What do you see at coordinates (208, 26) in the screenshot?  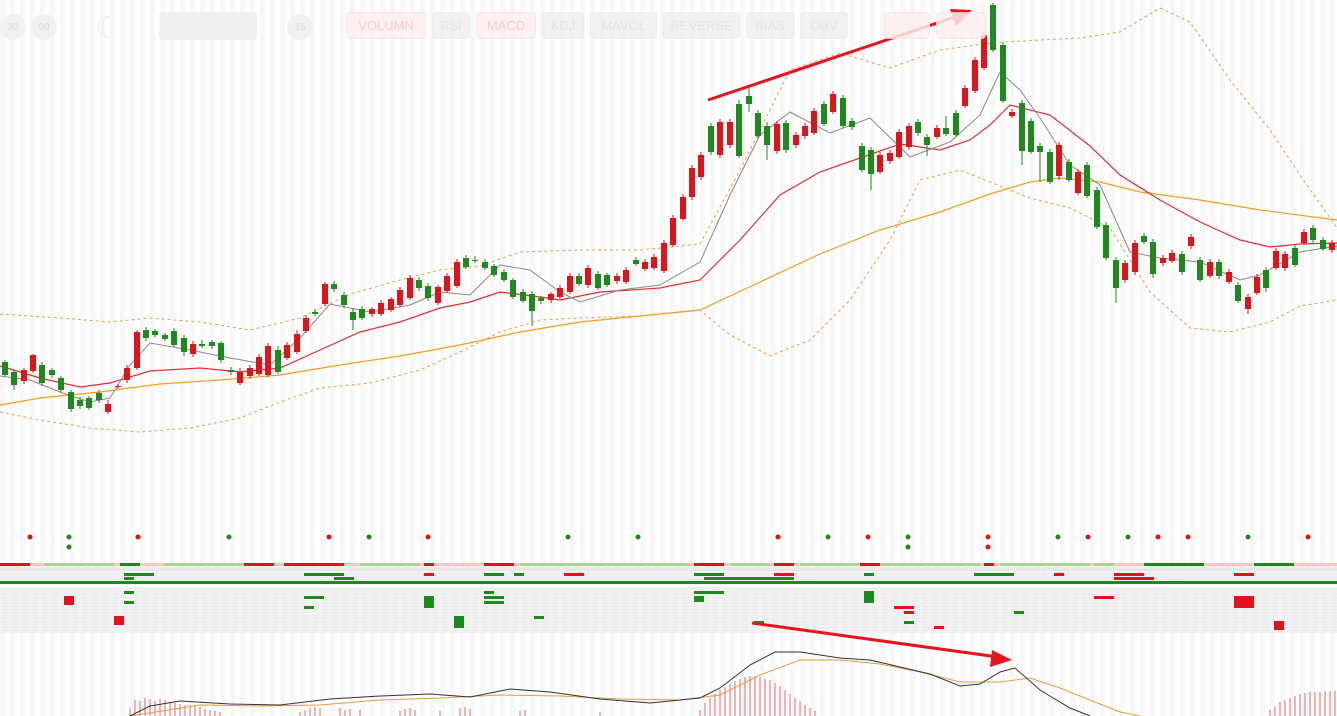 I see `search-input` at bounding box center [208, 26].